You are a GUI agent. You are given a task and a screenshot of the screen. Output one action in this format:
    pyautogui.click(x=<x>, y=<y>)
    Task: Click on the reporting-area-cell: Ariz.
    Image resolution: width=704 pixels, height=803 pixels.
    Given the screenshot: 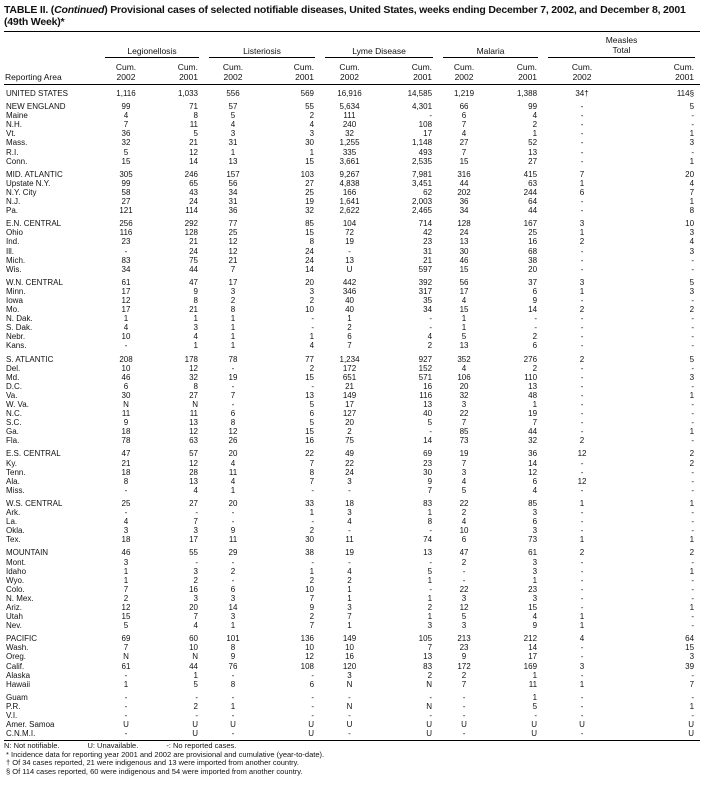 What is the action you would take?
    pyautogui.click(x=14, y=607)
    